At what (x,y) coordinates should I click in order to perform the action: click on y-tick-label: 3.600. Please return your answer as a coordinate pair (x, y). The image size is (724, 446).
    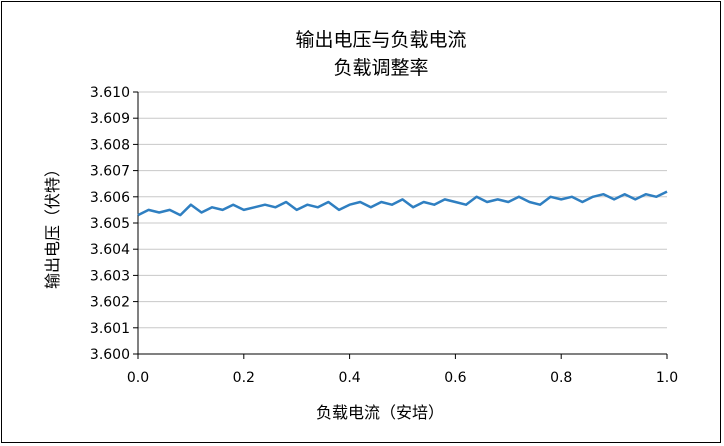
    Looking at the image, I should click on (110, 355).